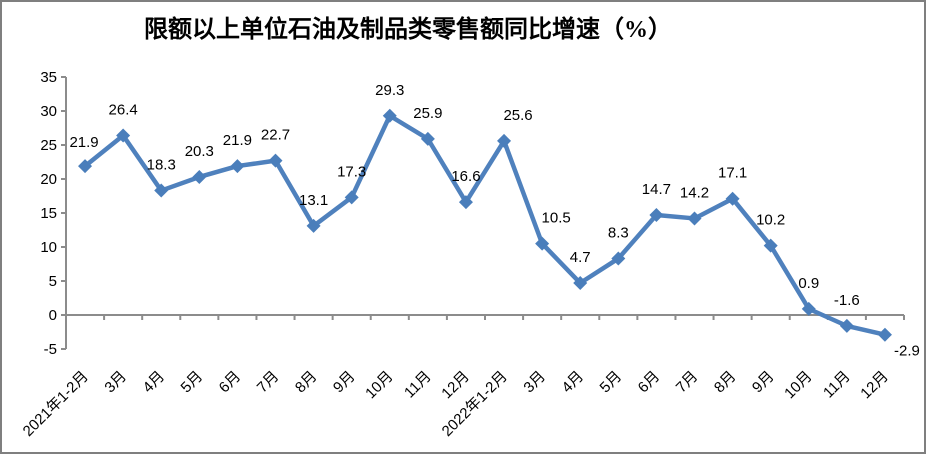 The image size is (926, 454). I want to click on y-tick-label: 0, so click(53, 315).